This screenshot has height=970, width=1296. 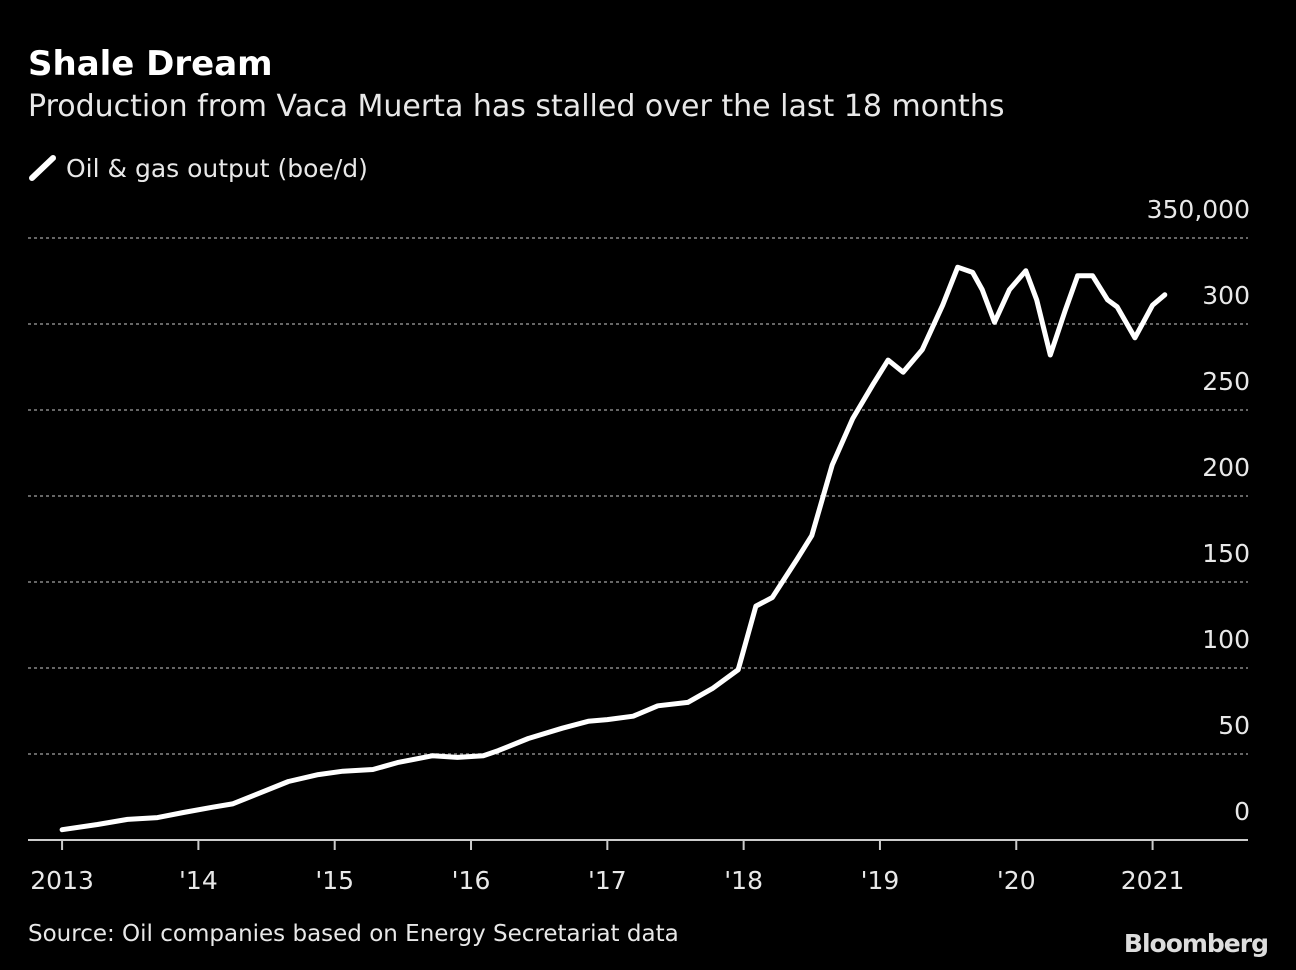 I want to click on y-tick-label: 250, so click(x=1226, y=381).